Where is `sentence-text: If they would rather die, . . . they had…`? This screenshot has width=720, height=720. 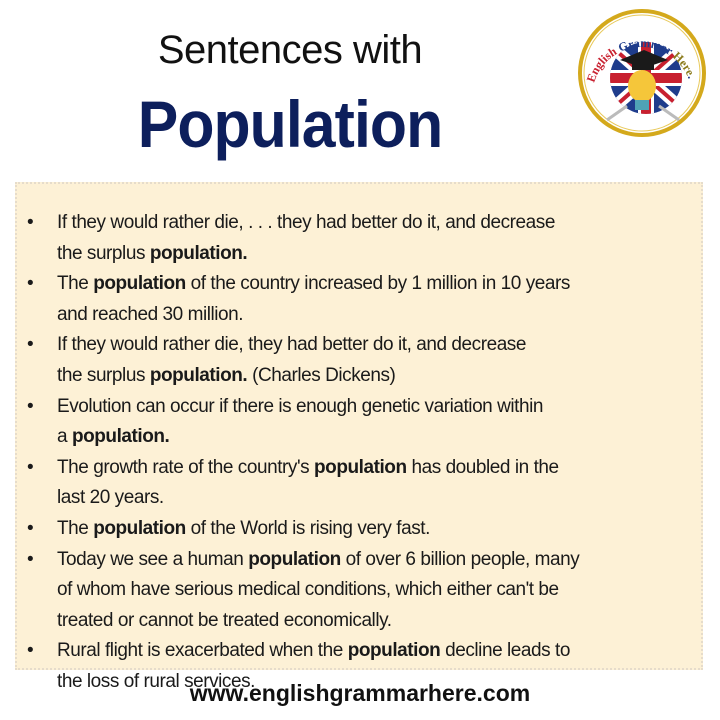 sentence-text: If they would rather die, . . . they had… is located at coordinates (306, 222).